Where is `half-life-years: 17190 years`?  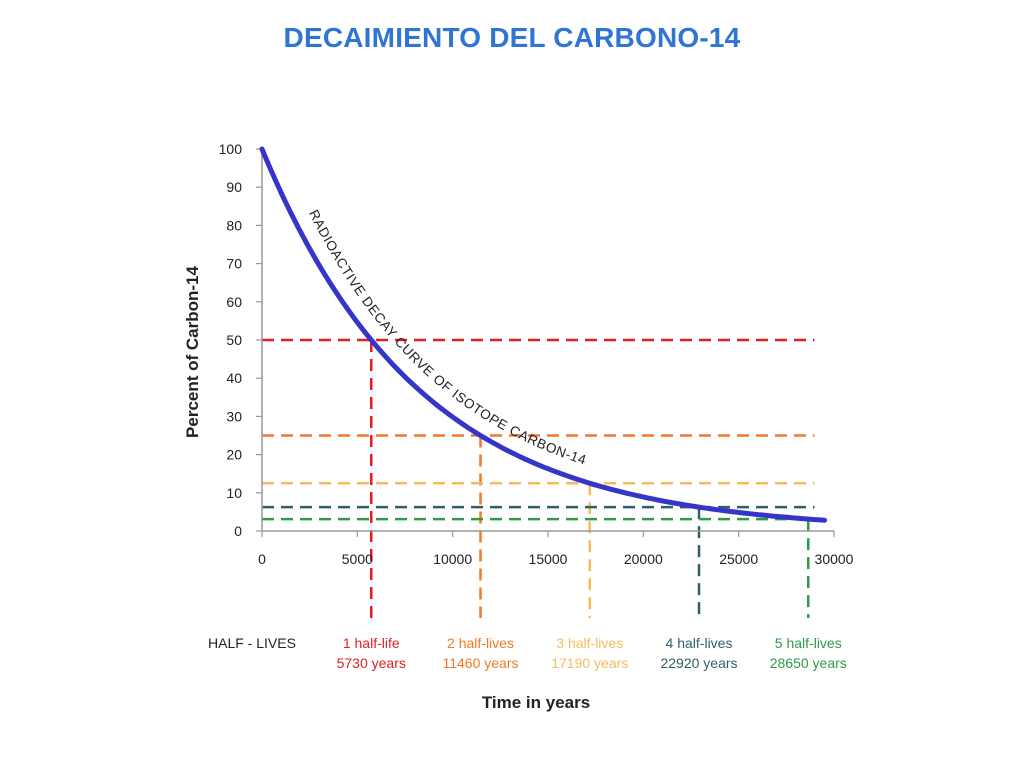 half-life-years: 17190 years is located at coordinates (589, 663).